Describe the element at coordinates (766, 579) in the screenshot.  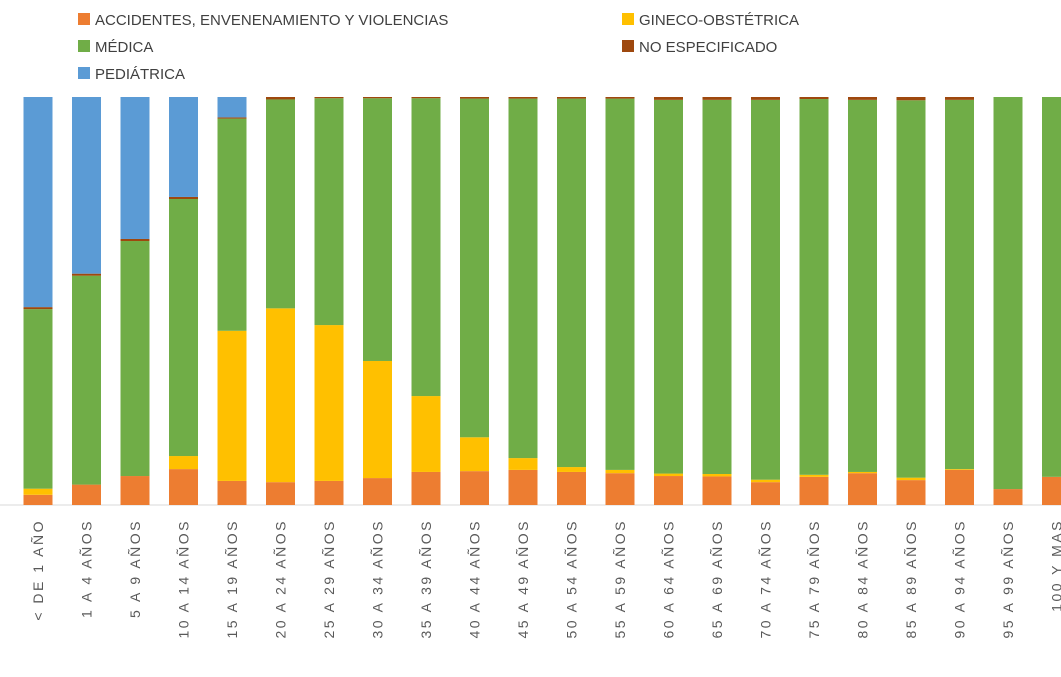
I see `x-tick-label: 70 A 74 AÑOS` at that location.